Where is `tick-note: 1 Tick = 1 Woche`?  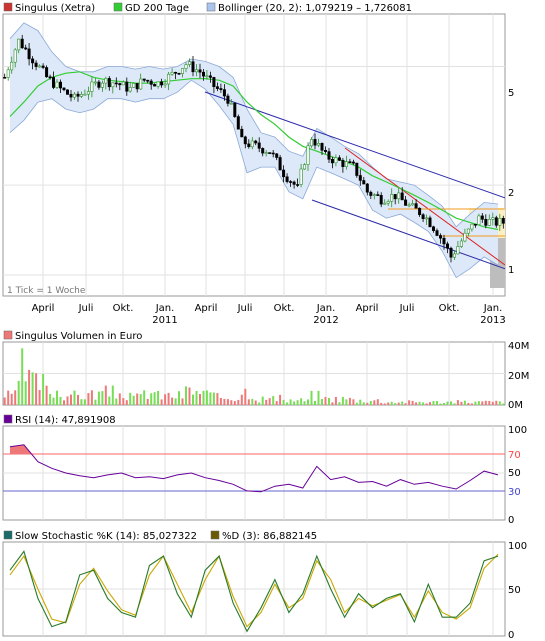 tick-note: 1 Tick = 1 Woche is located at coordinates (46, 291).